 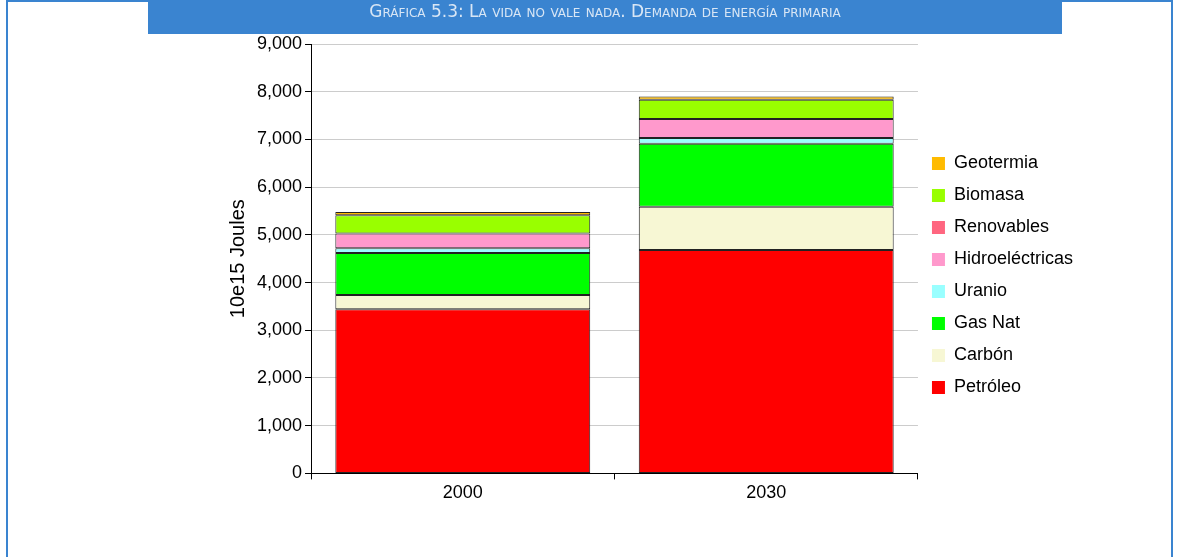 I want to click on legend-label: Renovables, so click(x=1001, y=226).